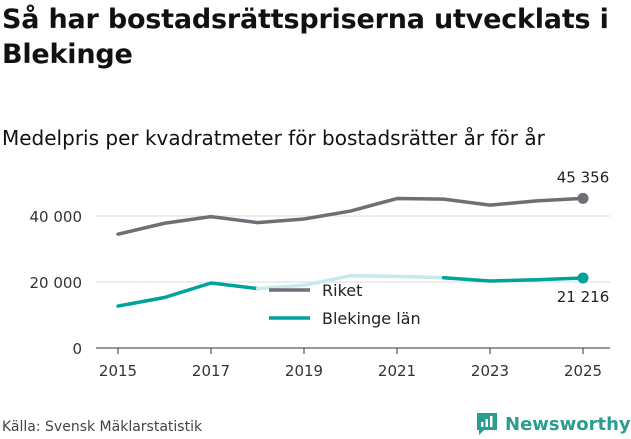 The height and width of the screenshot is (439, 631). I want to click on end-point-riket, so click(583, 198).